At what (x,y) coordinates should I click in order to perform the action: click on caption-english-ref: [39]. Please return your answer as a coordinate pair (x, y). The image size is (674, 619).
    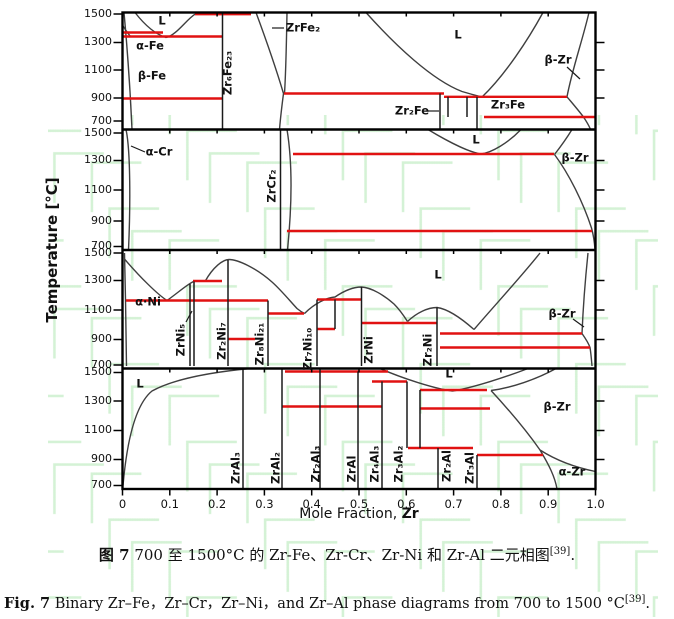
    Looking at the image, I should click on (635, 600).